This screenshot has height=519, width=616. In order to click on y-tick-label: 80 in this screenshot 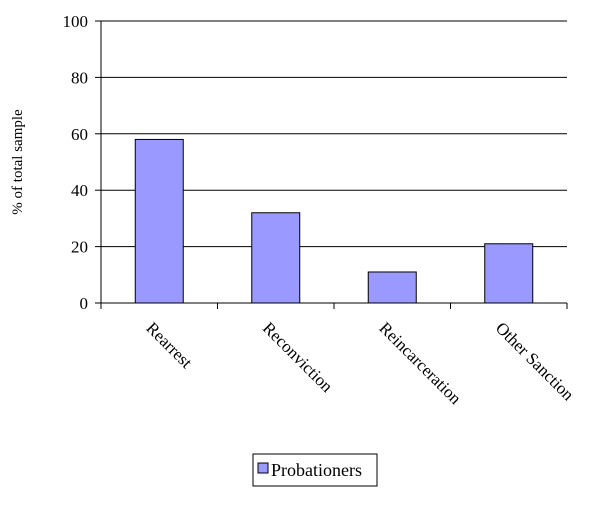, I will do `click(79, 77)`.